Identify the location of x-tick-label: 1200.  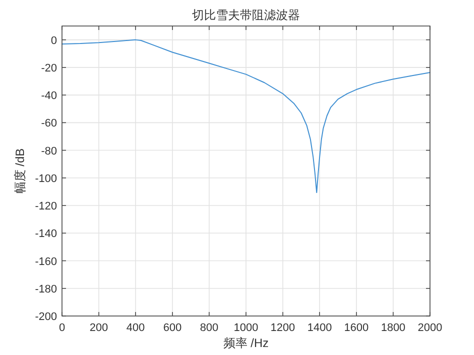
(283, 328).